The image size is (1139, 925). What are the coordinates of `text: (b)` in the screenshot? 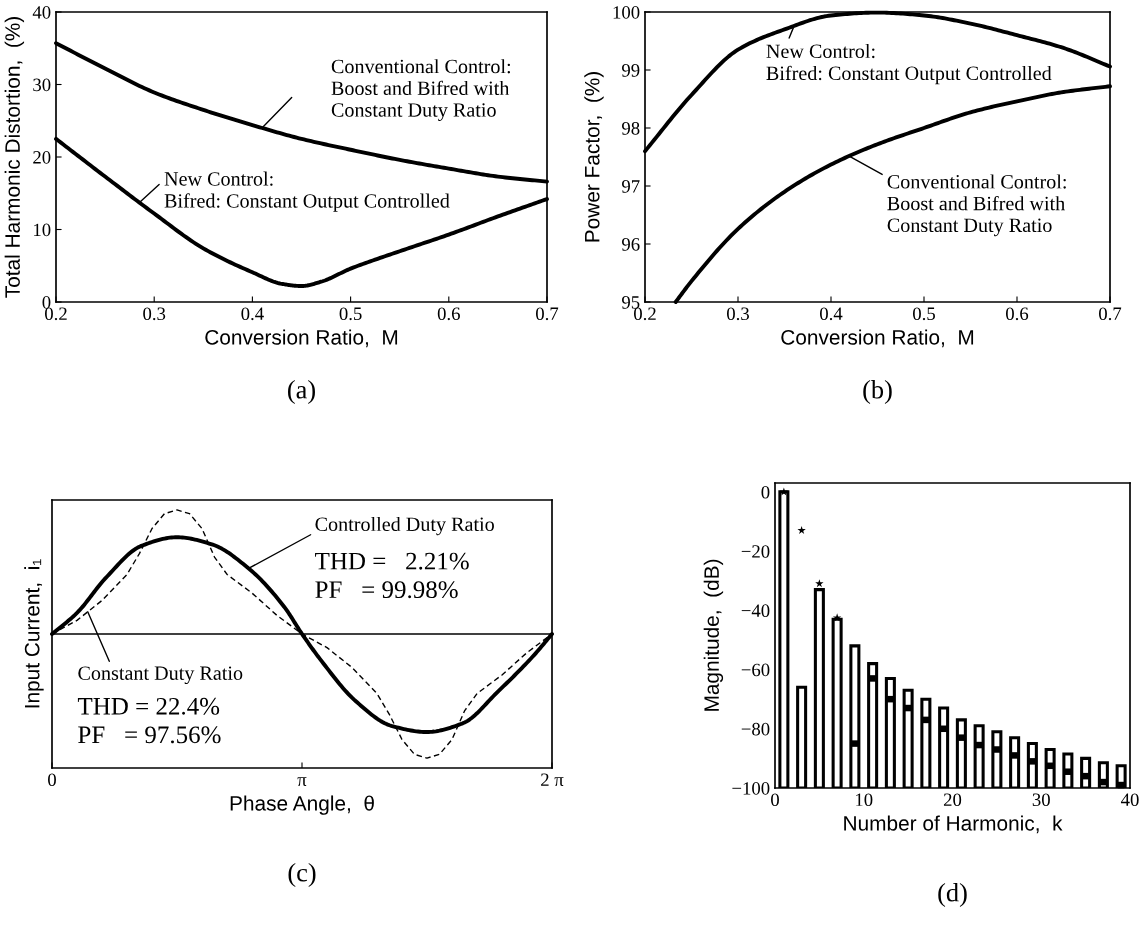 It's located at (877, 392).